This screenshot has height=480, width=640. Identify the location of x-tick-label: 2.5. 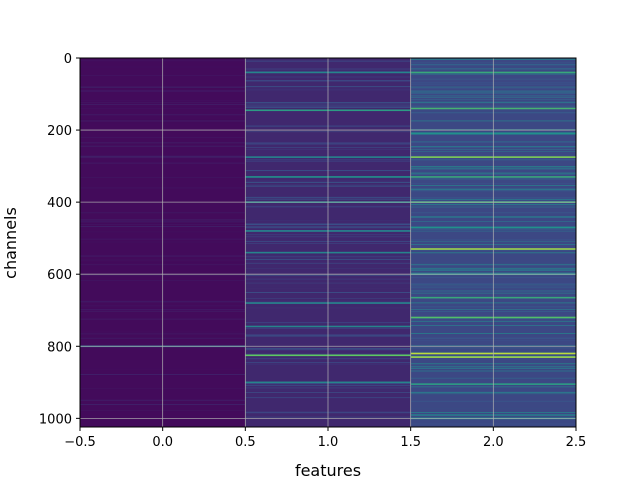
(576, 442).